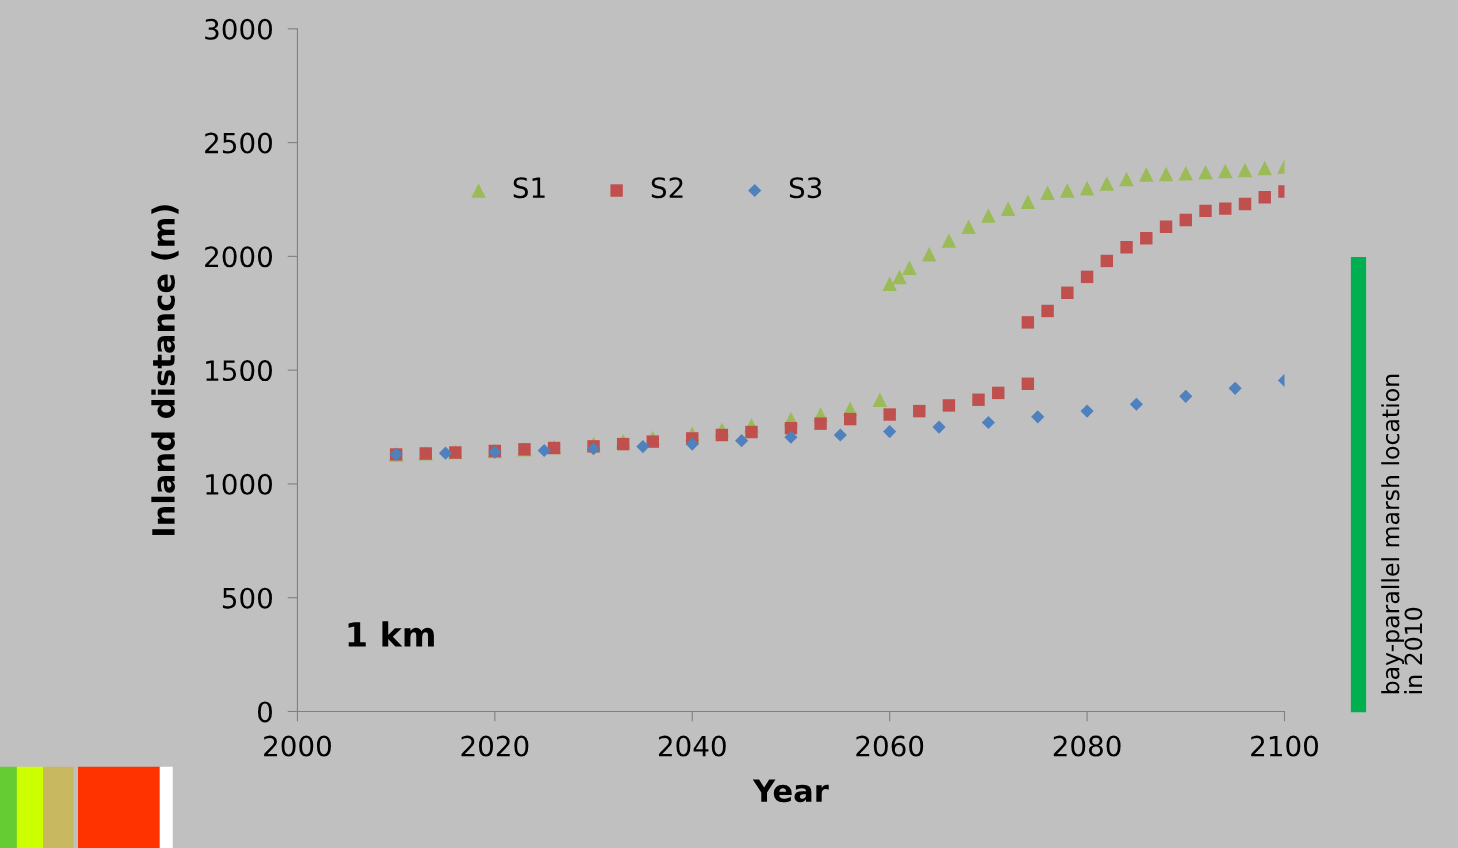  I want to click on y-tick-label: 2500, so click(238, 143).